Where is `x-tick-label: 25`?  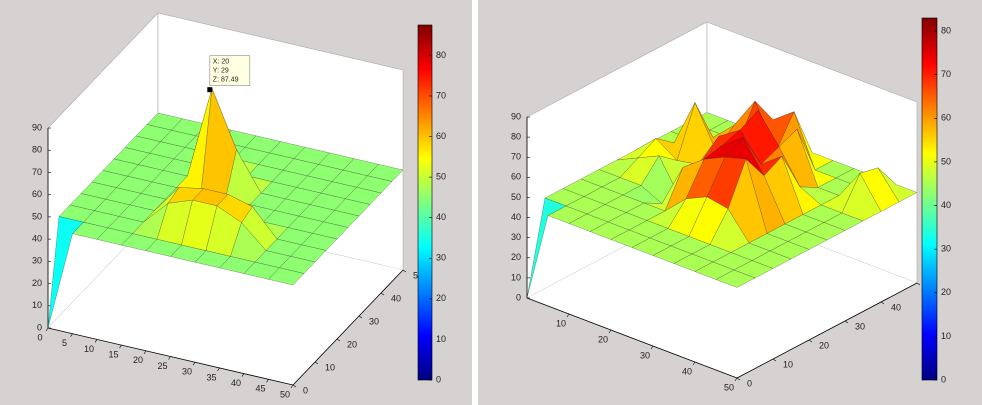
x-tick-label: 25 is located at coordinates (162, 366).